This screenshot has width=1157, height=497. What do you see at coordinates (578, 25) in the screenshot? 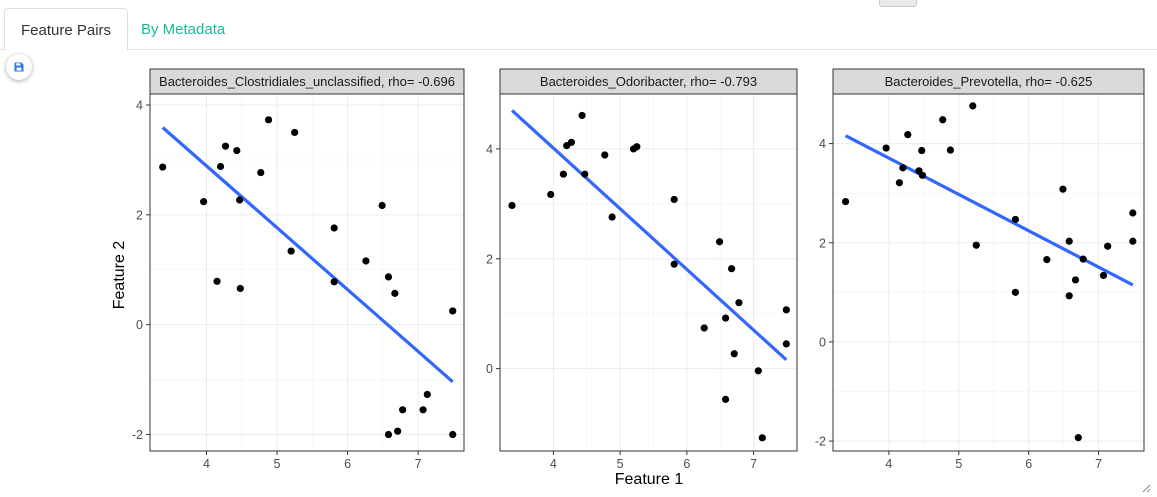
I see `tab-bar: Feature Pairs By Metadata` at bounding box center [578, 25].